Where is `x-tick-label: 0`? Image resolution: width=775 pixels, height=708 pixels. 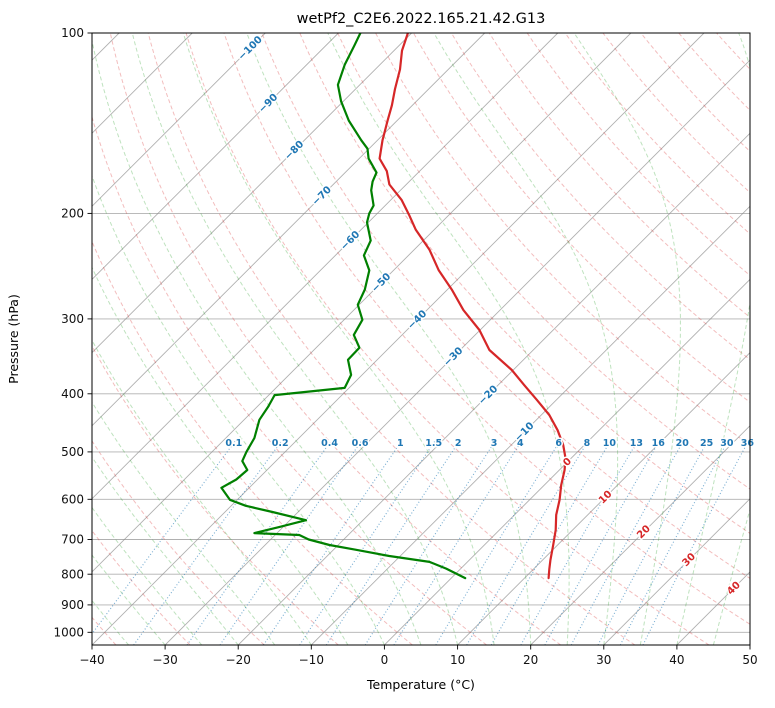 x-tick-label: 0 is located at coordinates (385, 660).